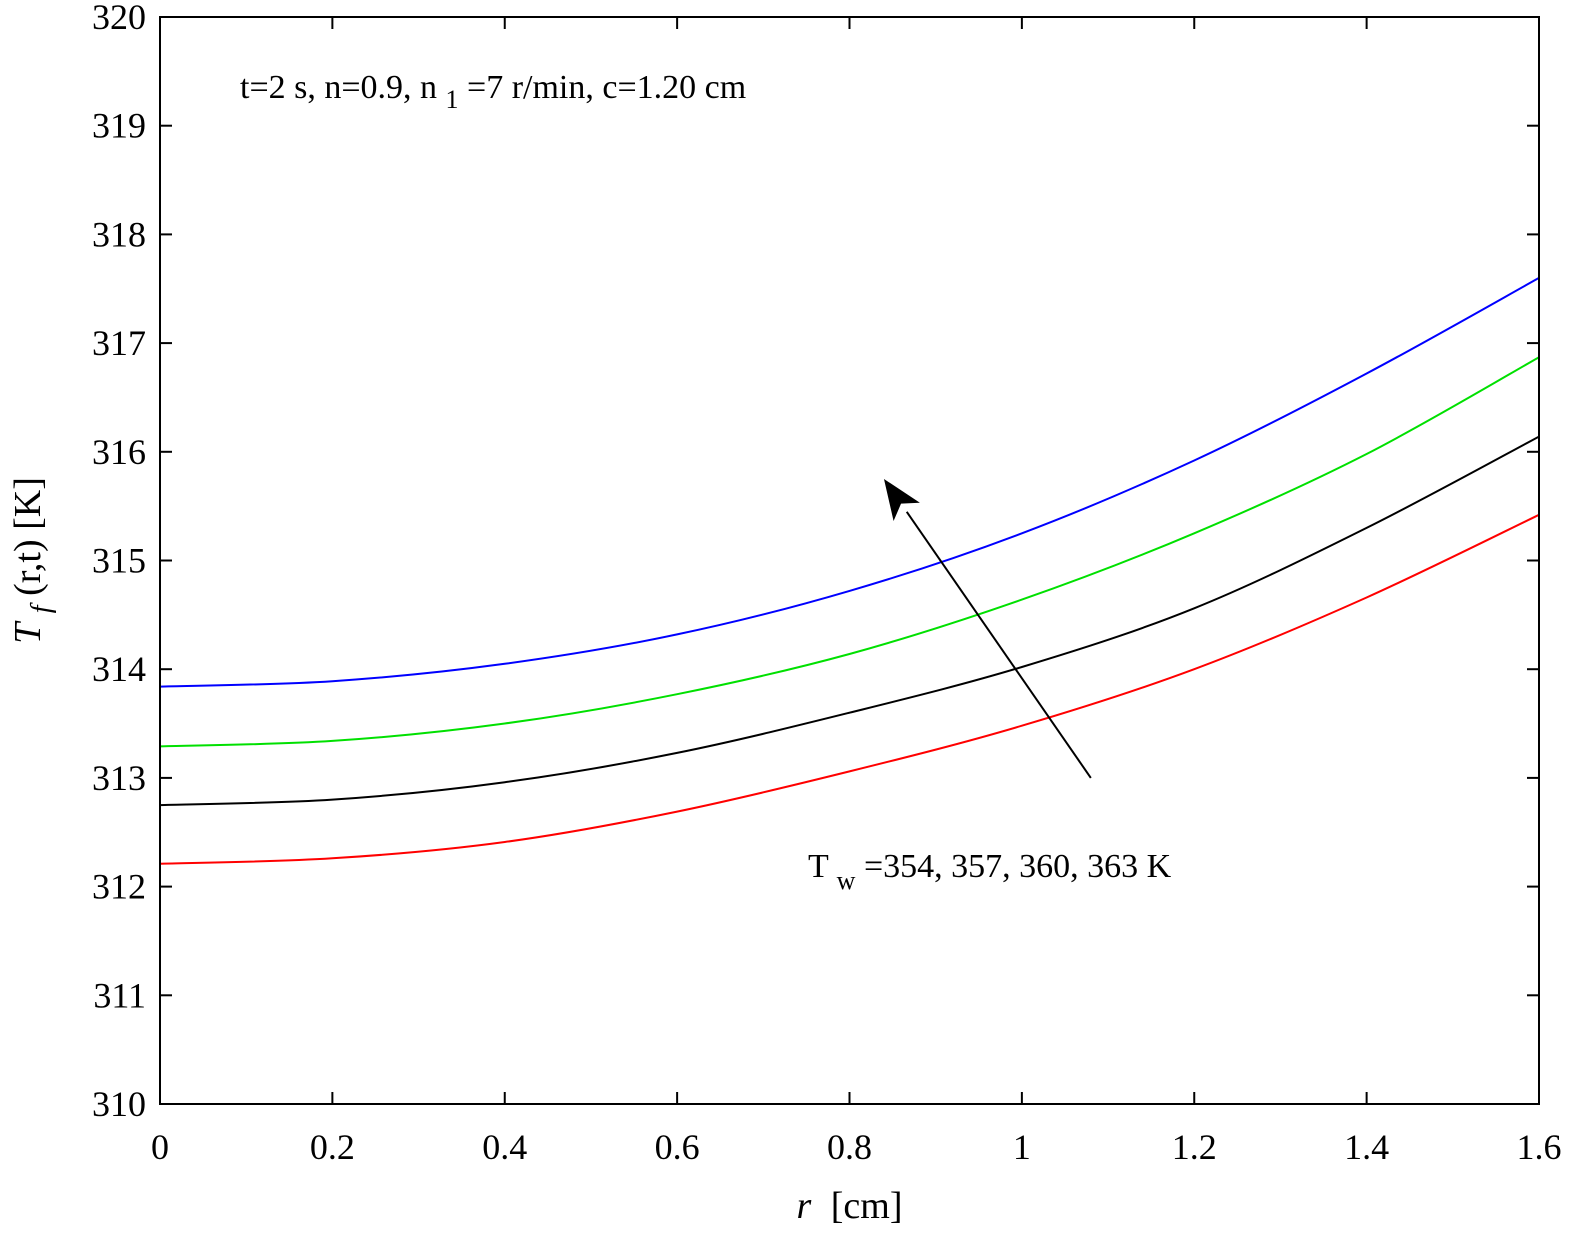 The height and width of the screenshot is (1234, 1575). I want to click on x-tick-label: 0.8, so click(849, 1147).